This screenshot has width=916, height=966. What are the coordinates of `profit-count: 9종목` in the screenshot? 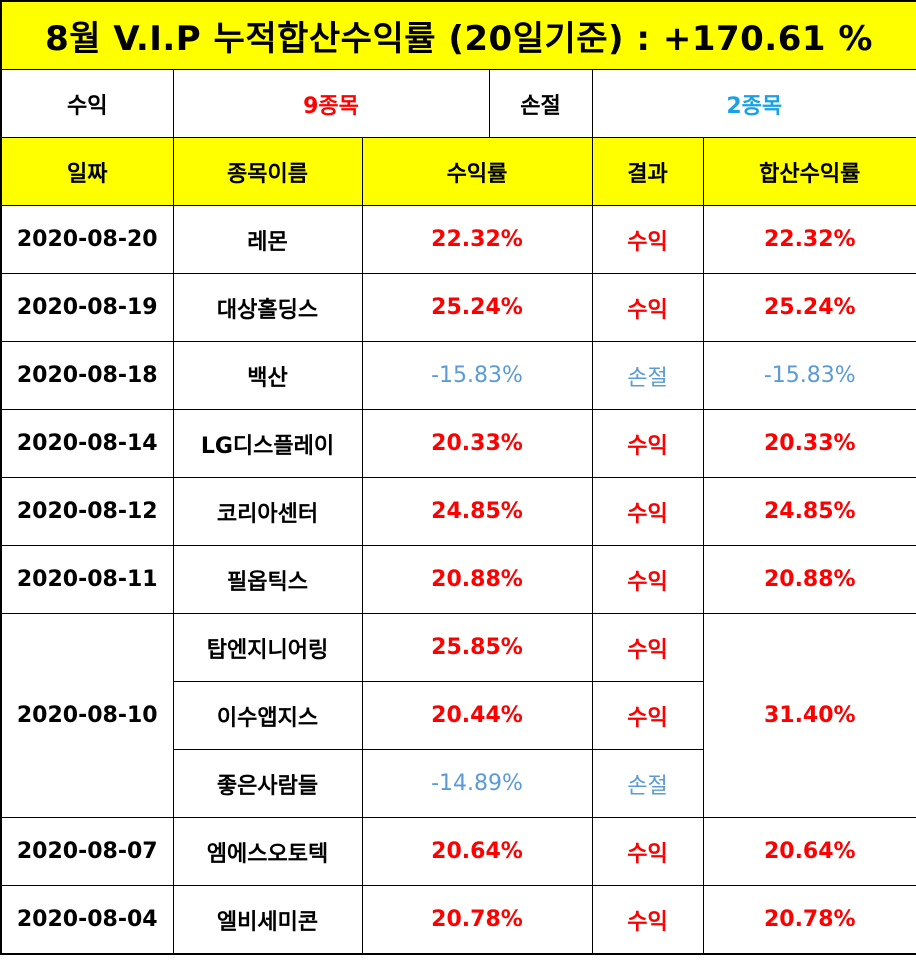 It's located at (331, 103).